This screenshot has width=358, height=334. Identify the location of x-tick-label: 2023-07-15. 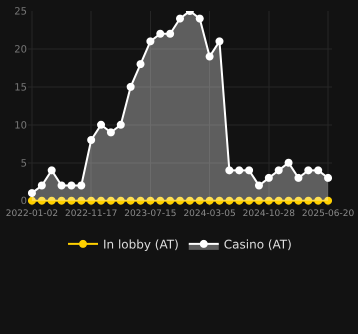
(150, 214).